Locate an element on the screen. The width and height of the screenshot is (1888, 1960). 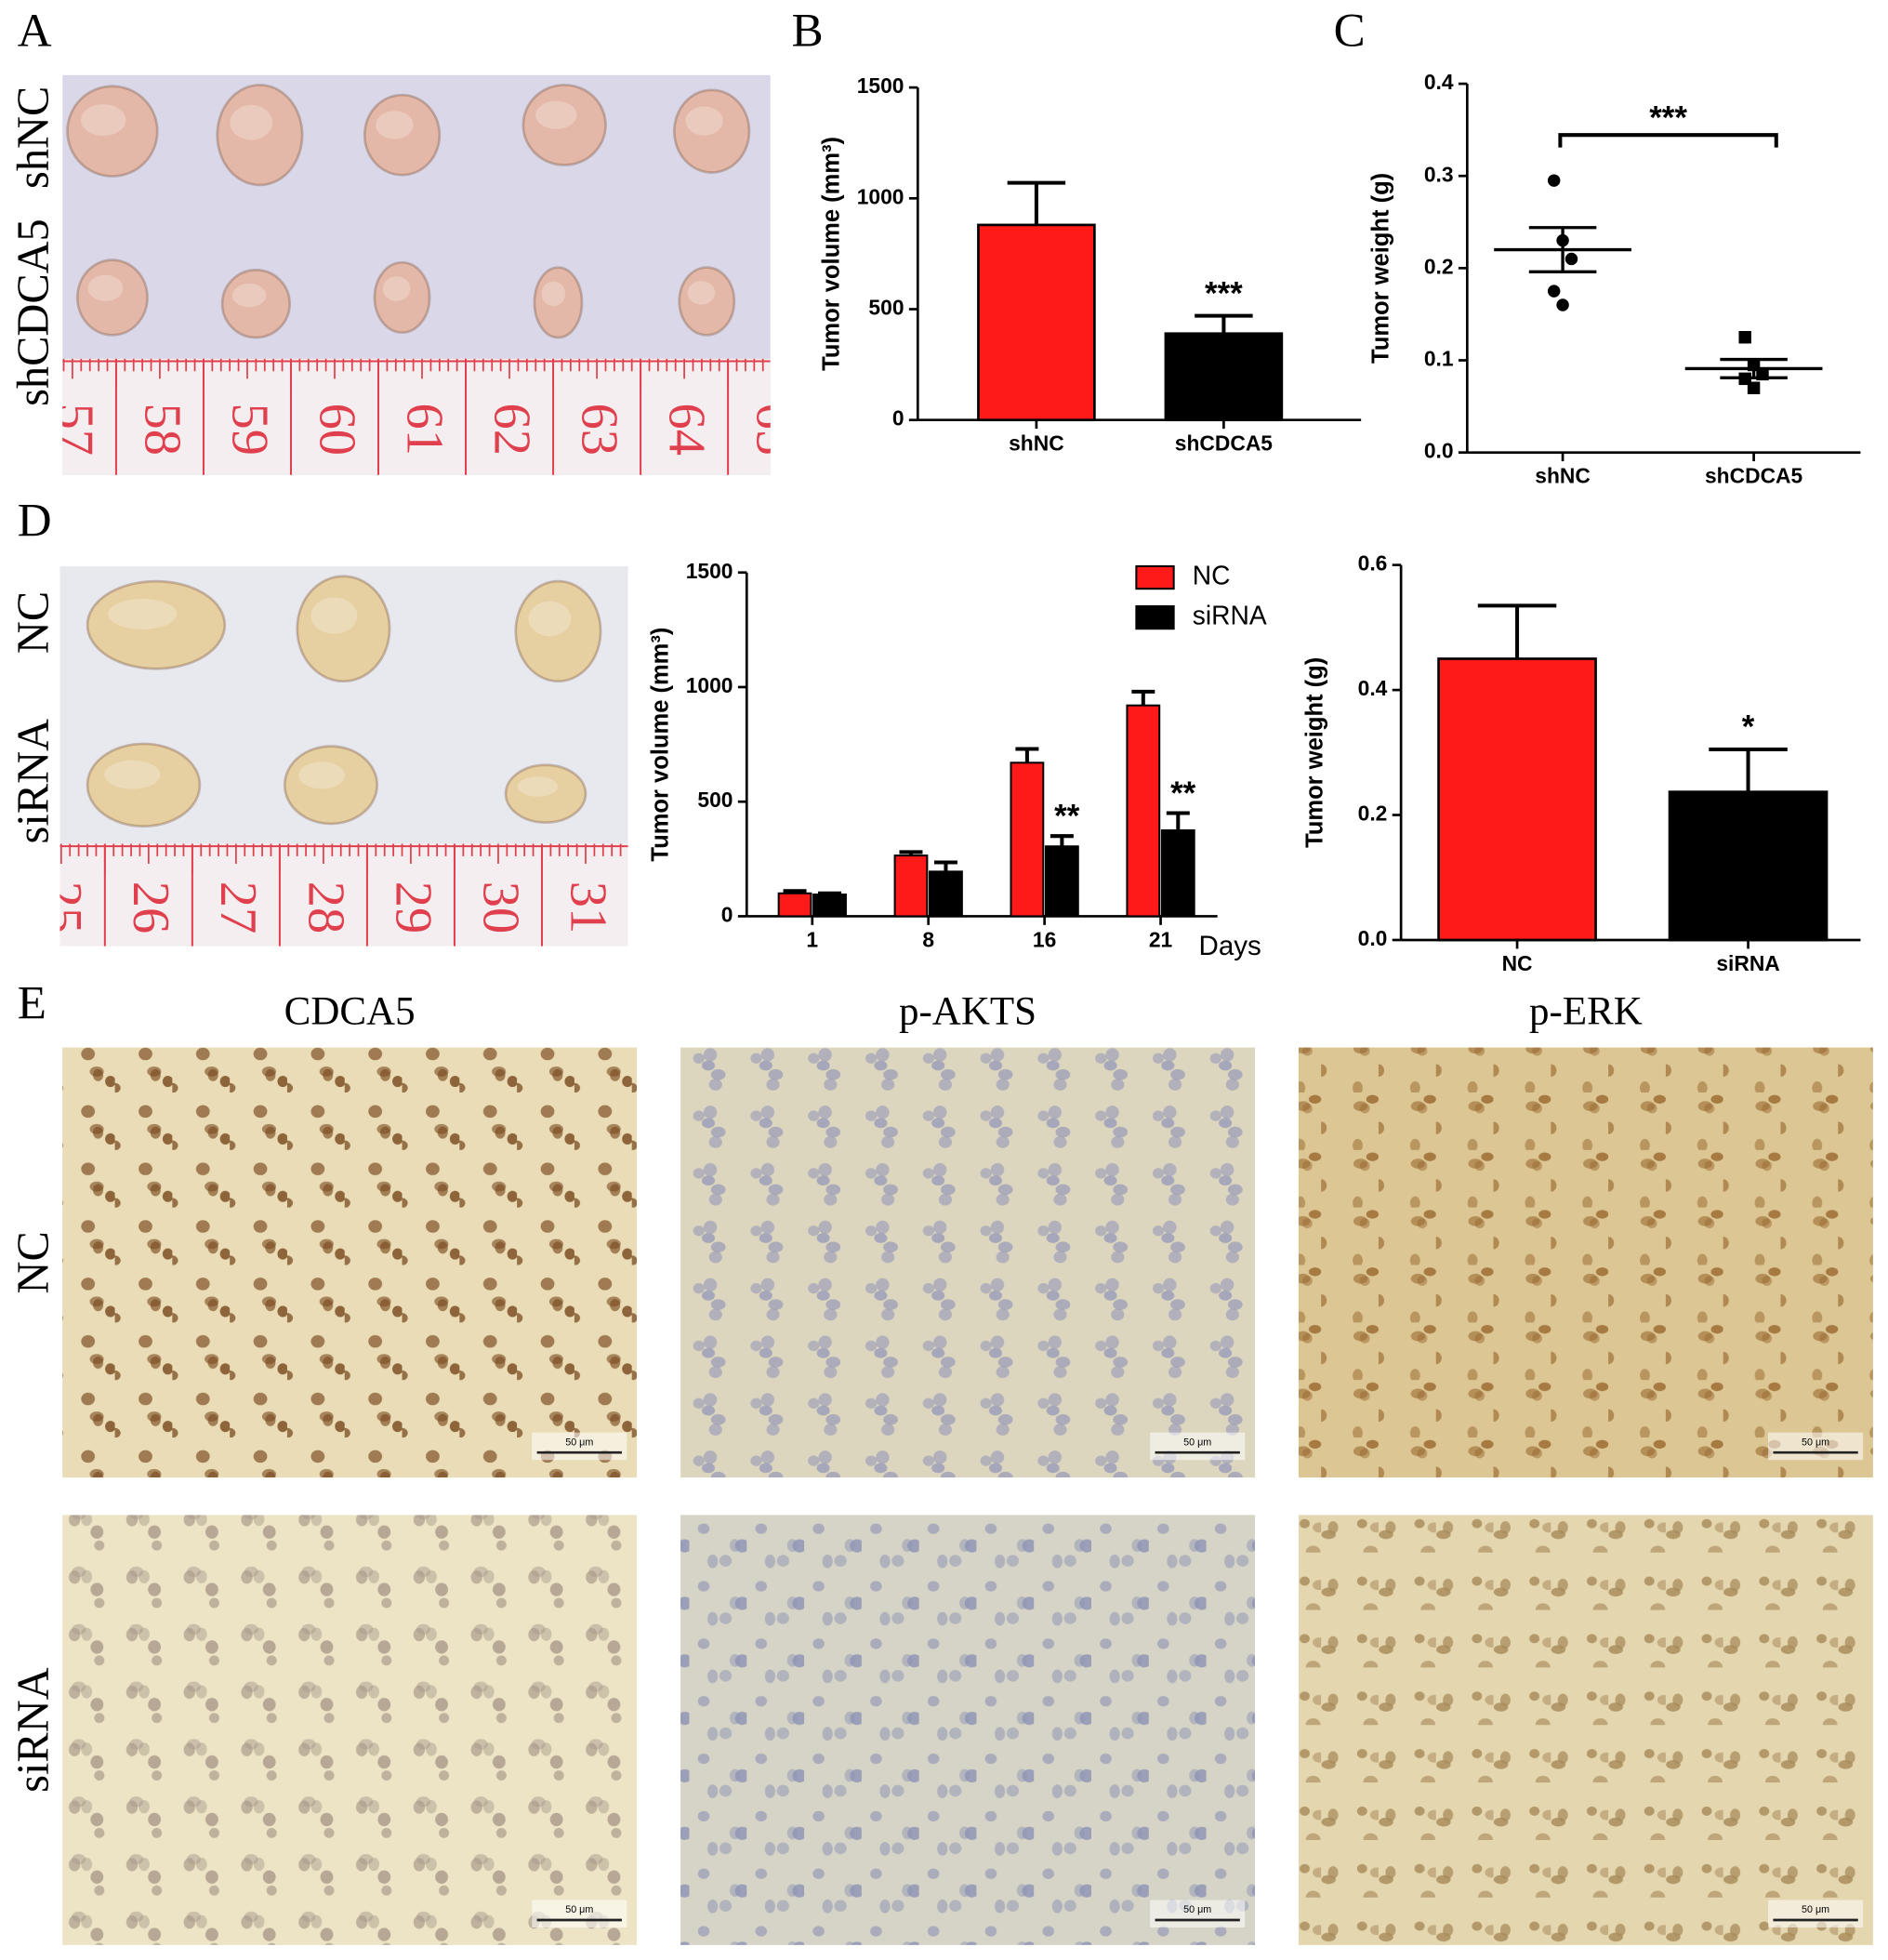
row-label: shCDCA5 is located at coordinates (33, 312).